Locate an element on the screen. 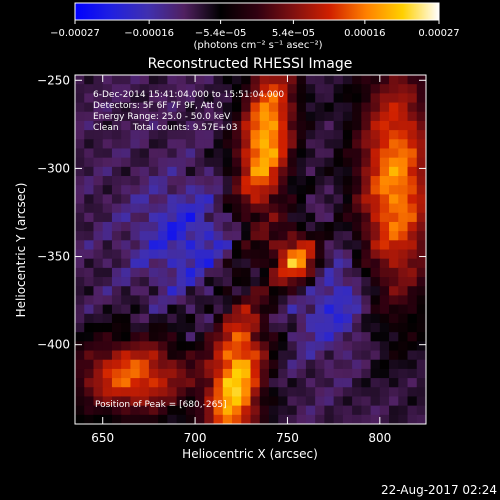 The image size is (500, 500). y-tick-label: −300 is located at coordinates (53, 168).